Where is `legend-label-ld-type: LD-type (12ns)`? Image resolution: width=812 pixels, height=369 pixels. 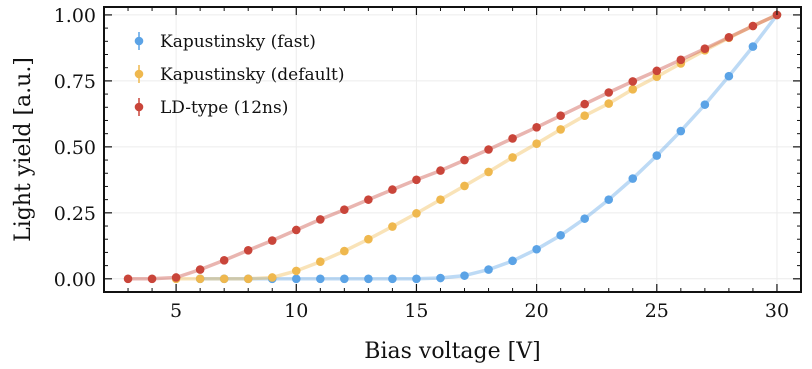 legend-label-ld-type: LD-type (12ns) is located at coordinates (224, 108).